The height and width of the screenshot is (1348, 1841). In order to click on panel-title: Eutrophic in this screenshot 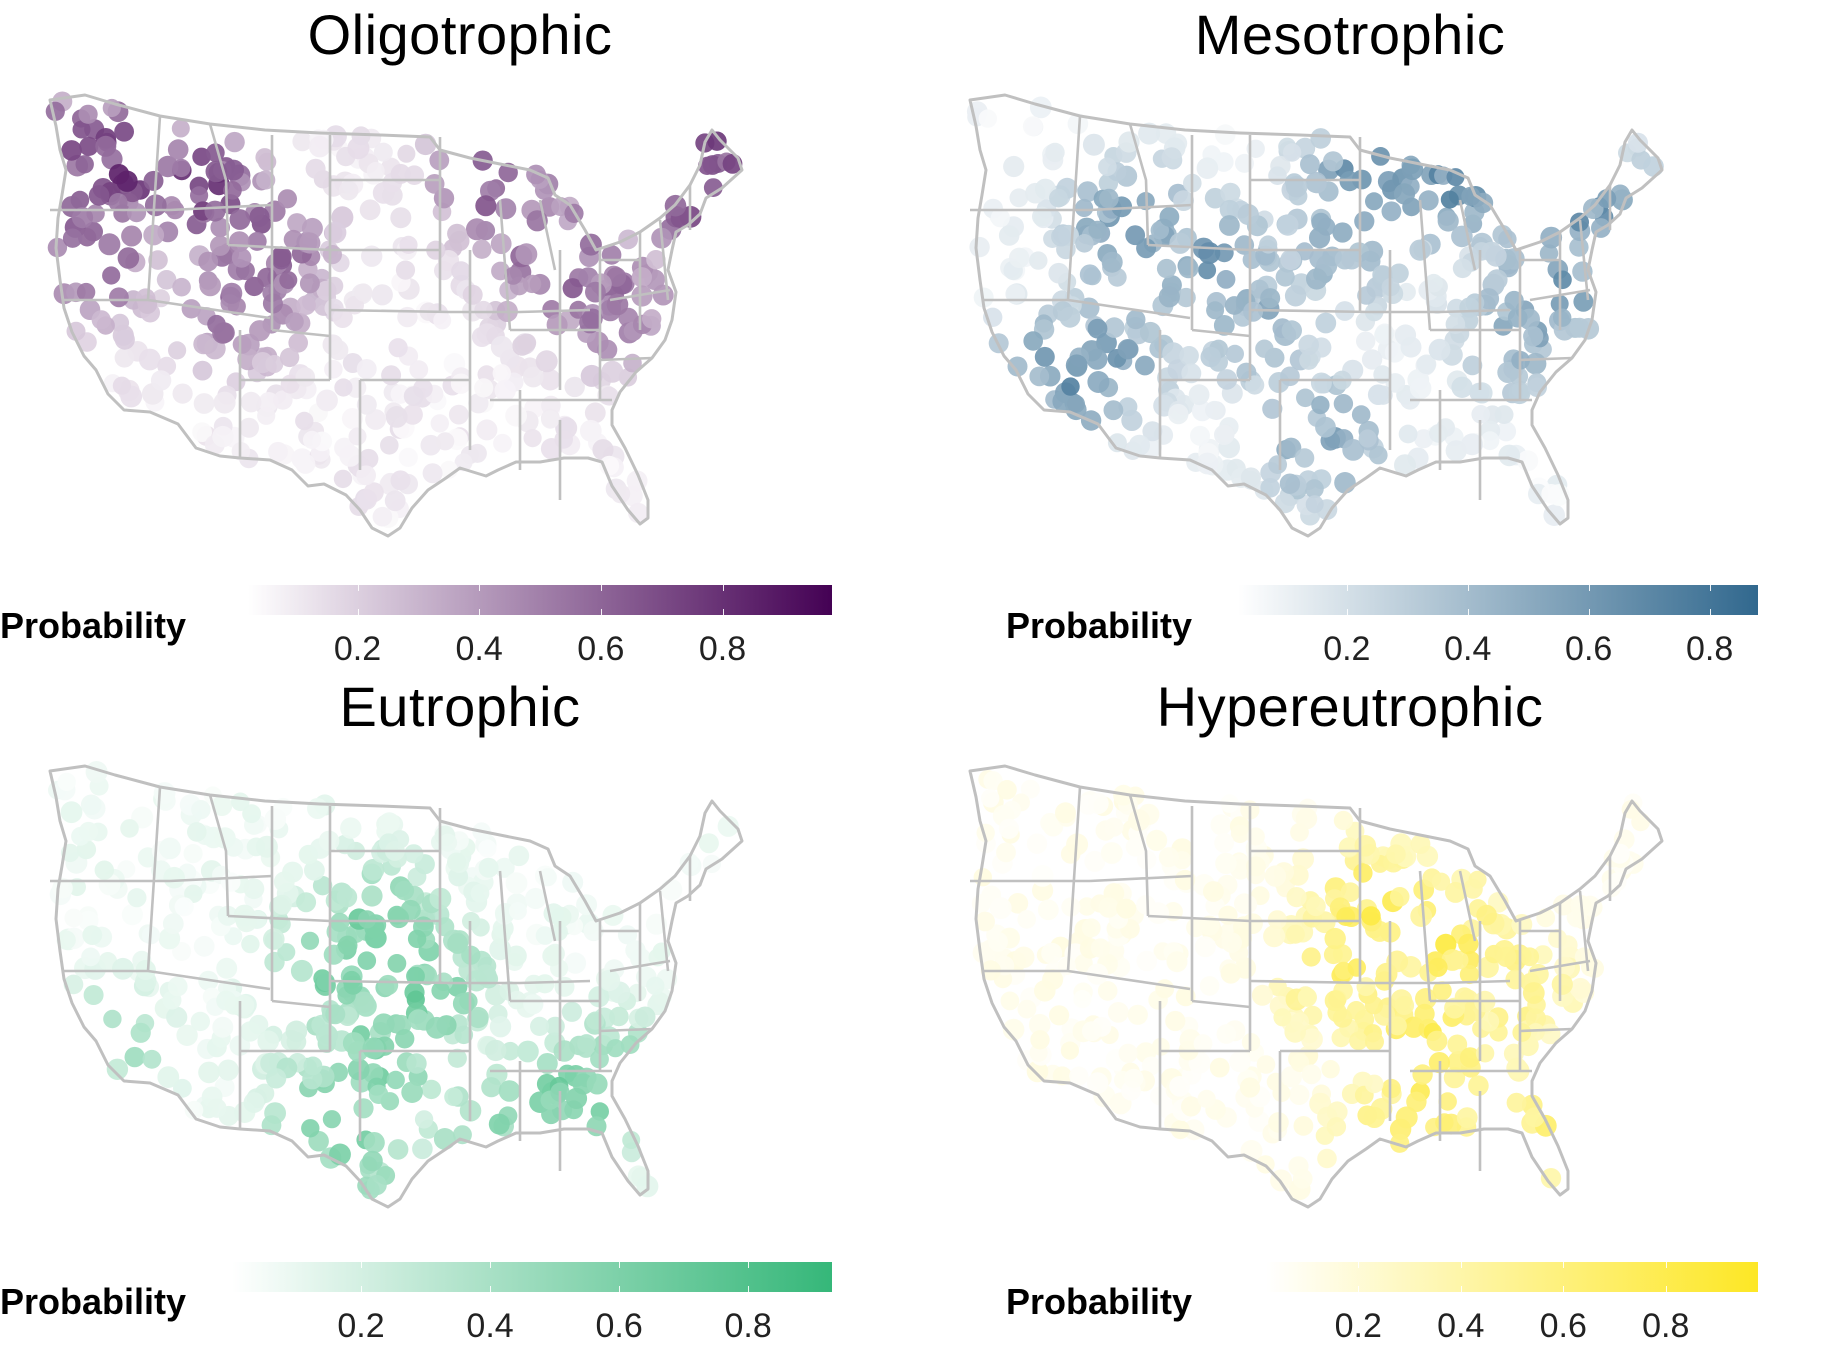, I will do `click(460, 706)`.